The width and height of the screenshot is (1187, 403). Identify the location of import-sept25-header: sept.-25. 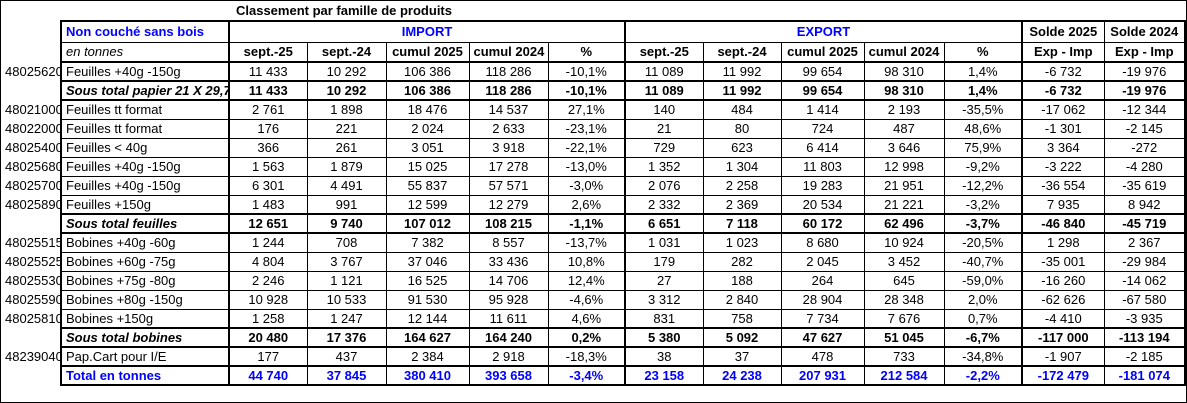
(268, 52).